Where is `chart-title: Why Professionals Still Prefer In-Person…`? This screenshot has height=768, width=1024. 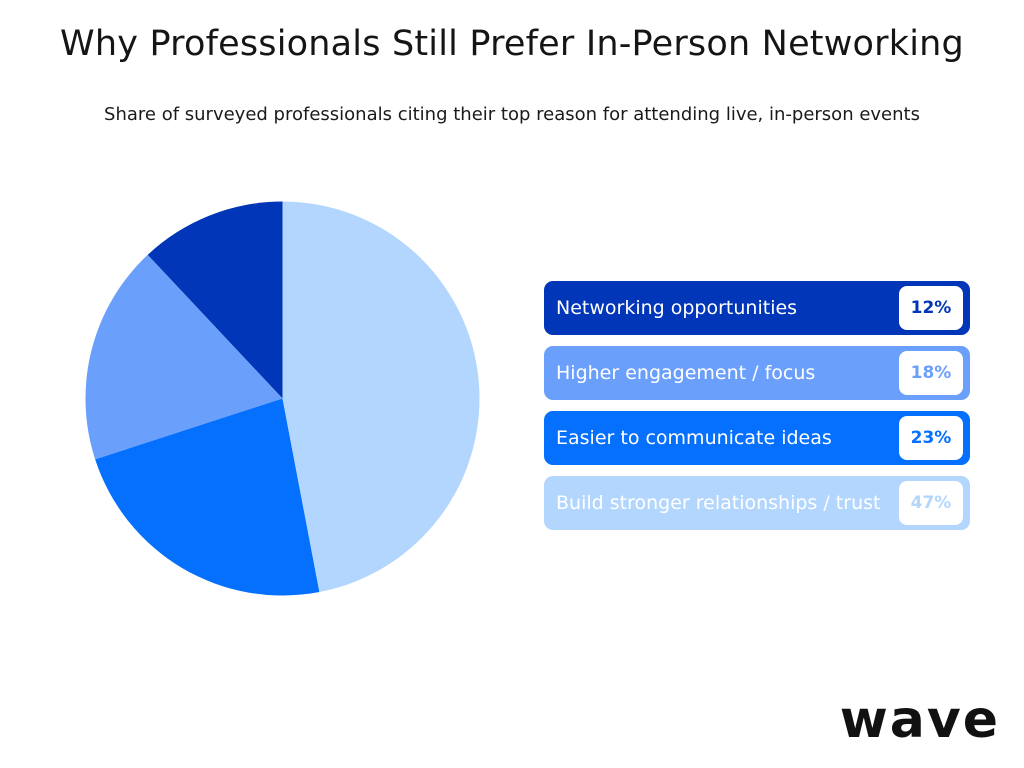 chart-title: Why Professionals Still Prefer In-Person… is located at coordinates (512, 44).